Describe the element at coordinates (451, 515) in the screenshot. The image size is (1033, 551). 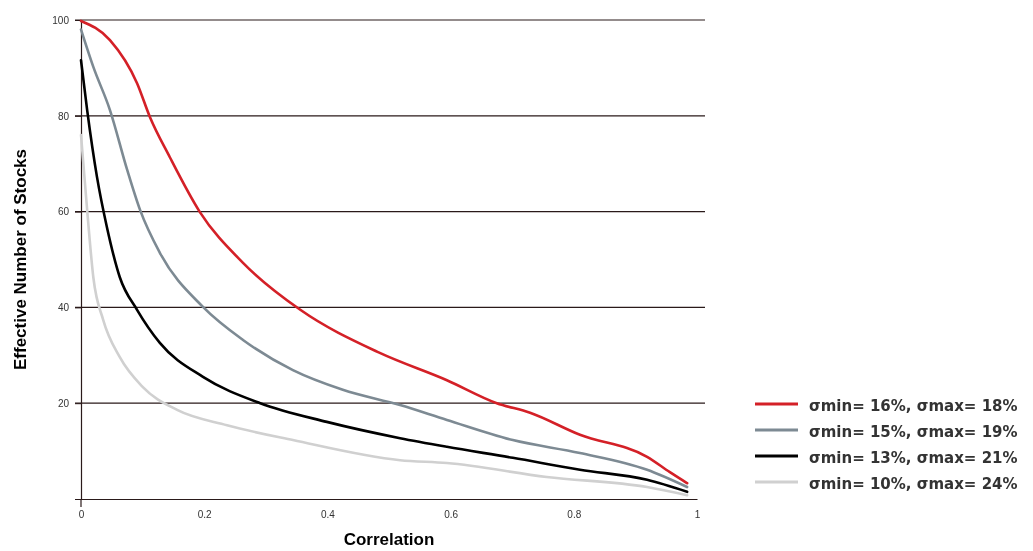
I see `x-tick-label: 0.6` at that location.